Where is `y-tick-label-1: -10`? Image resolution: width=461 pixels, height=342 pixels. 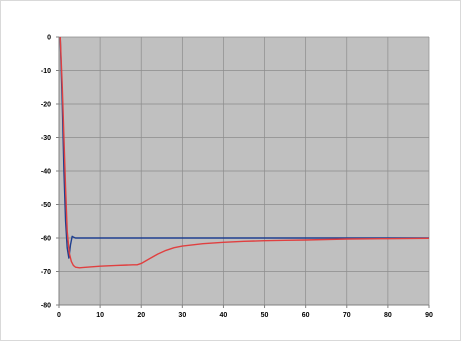 y-tick-label-1: -10 is located at coordinates (46, 71).